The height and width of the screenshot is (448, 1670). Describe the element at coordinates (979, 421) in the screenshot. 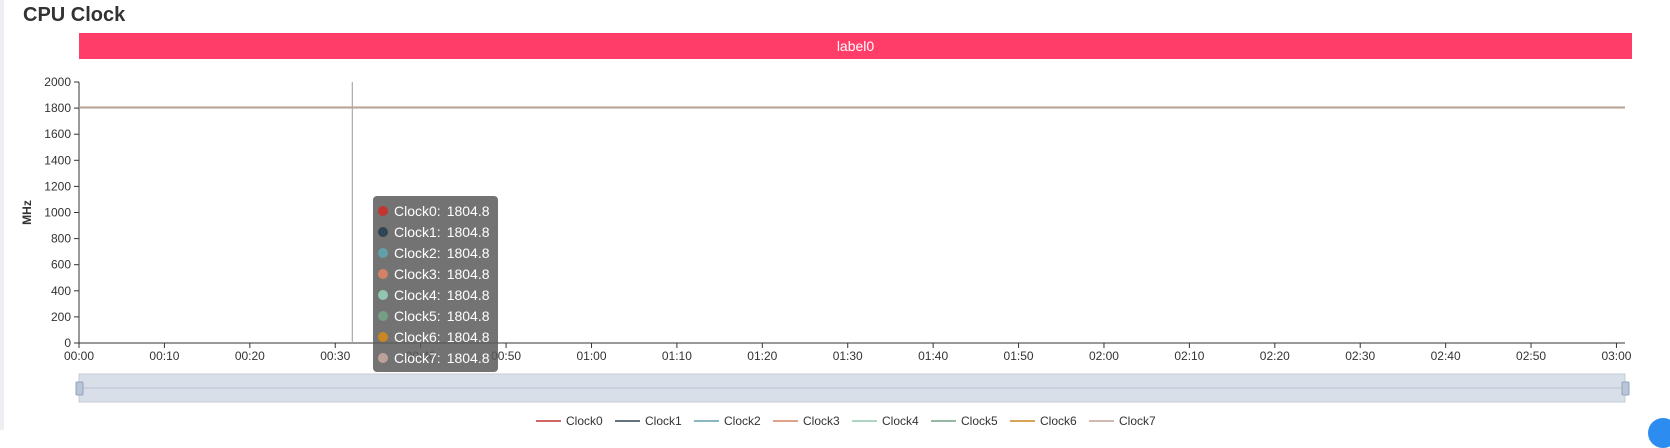

I see `legend-item-clock5: Clock5` at that location.